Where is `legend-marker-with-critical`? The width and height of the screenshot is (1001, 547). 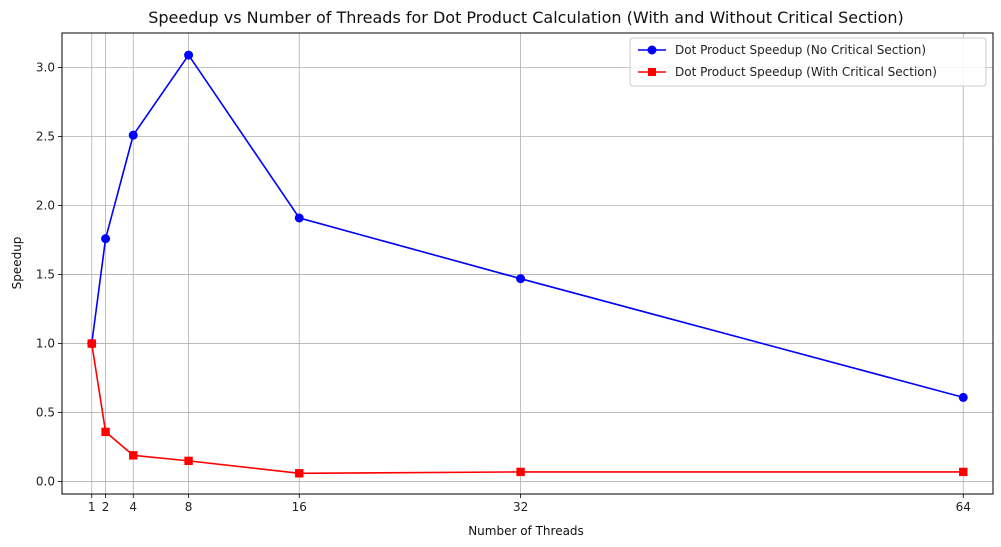
legend-marker-with-critical is located at coordinates (652, 72).